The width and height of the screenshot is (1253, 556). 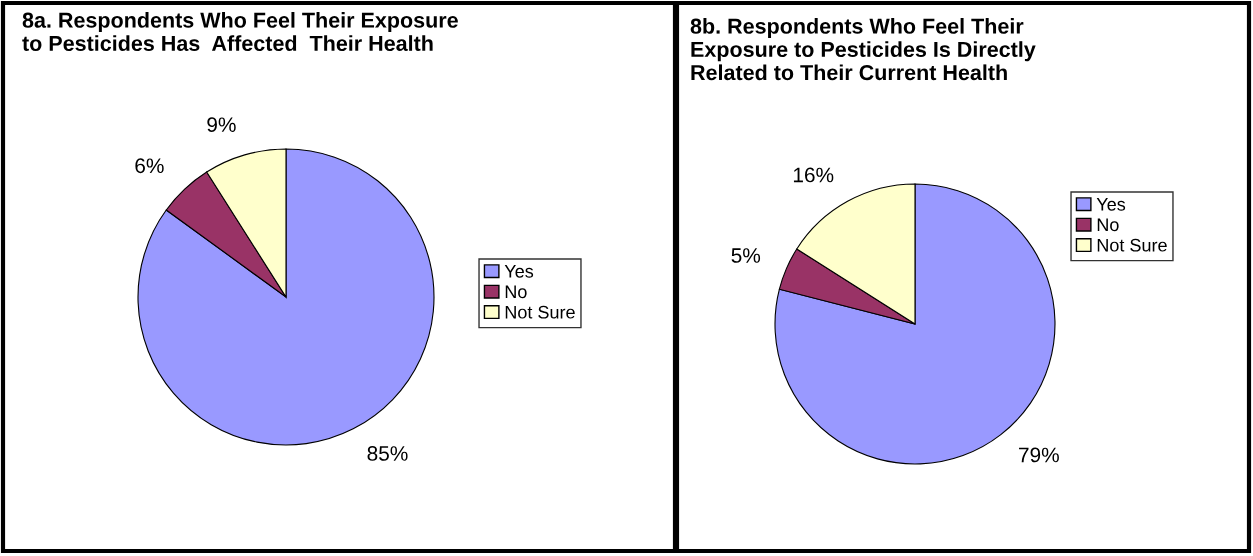 I want to click on data-label: 79%, so click(x=1039, y=455).